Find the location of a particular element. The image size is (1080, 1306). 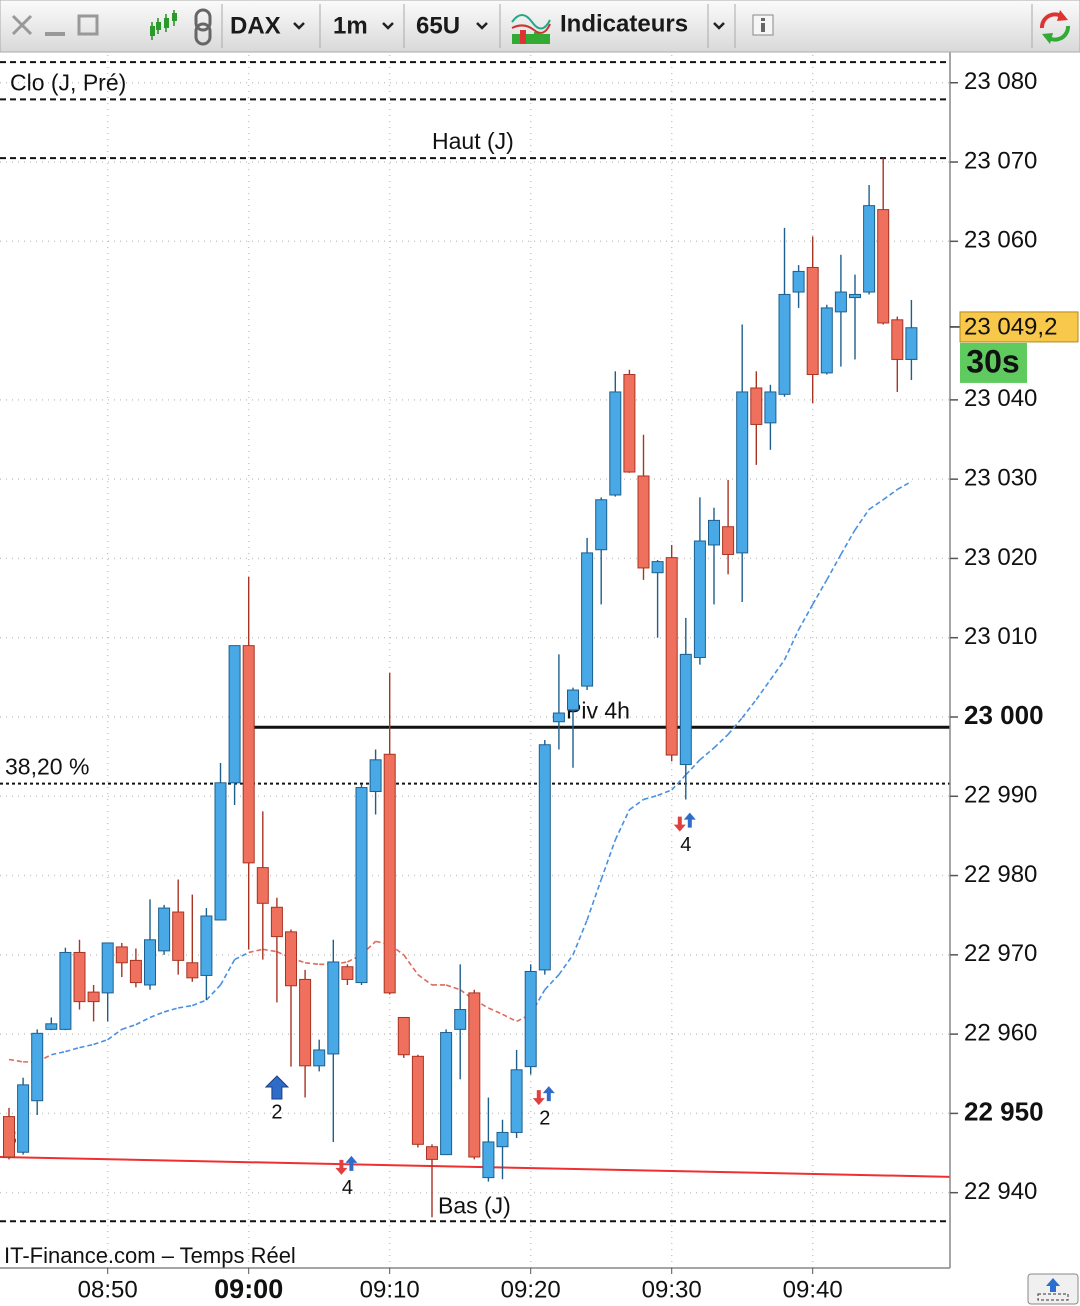

y-tick-label: 23 040 is located at coordinates (1000, 398).